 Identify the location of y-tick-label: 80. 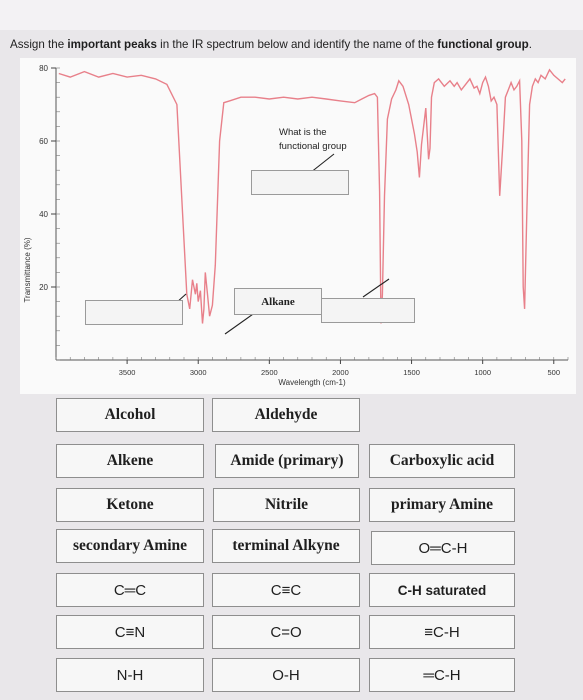
(43, 68).